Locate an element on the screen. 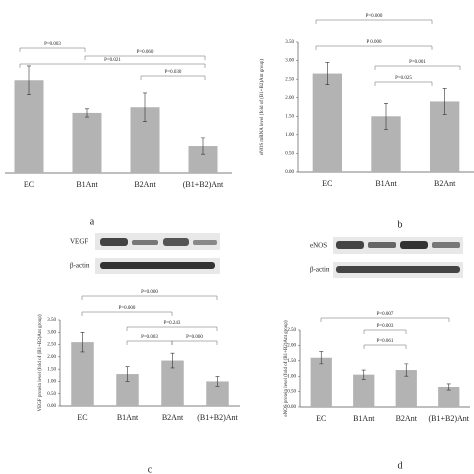  blot-label: VEGF is located at coordinates (79, 242).